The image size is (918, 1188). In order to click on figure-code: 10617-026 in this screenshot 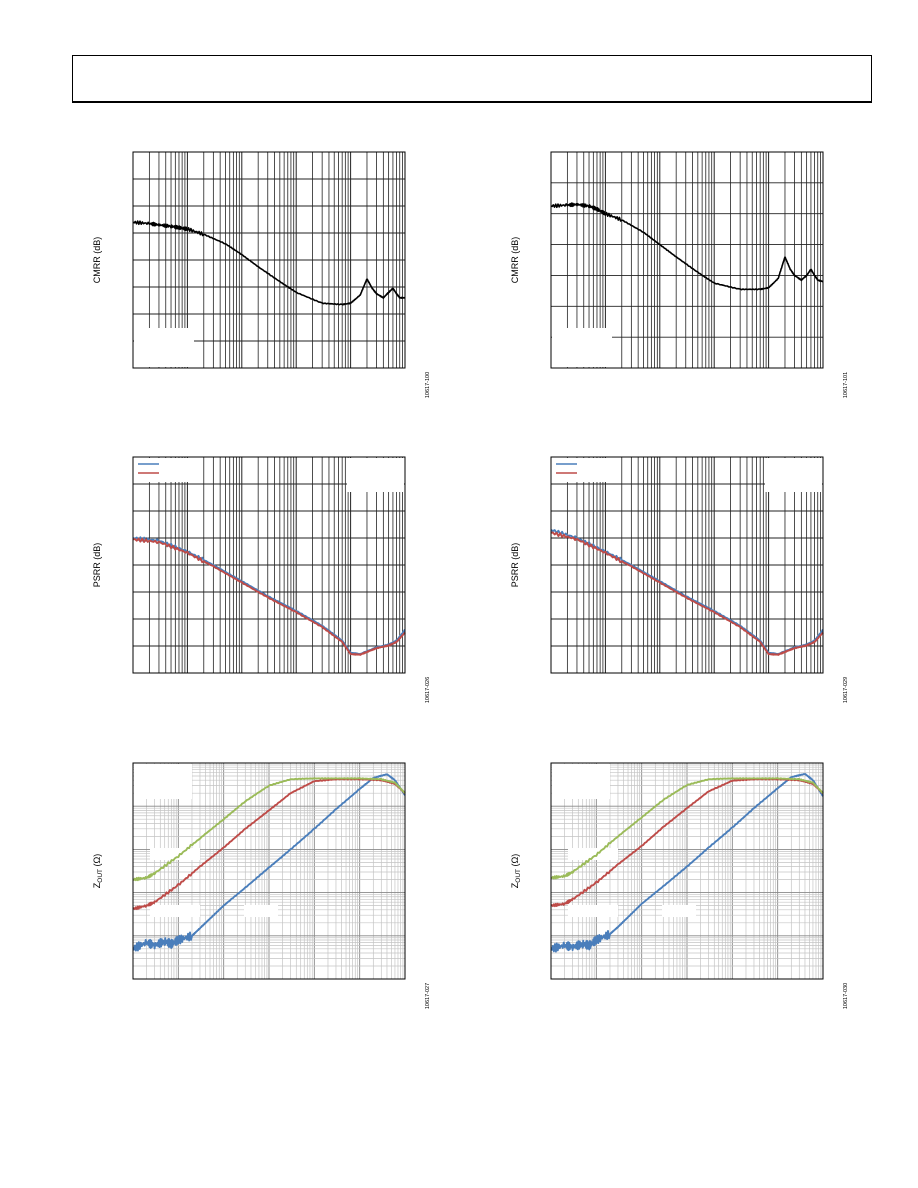, I will do `click(428, 690)`.